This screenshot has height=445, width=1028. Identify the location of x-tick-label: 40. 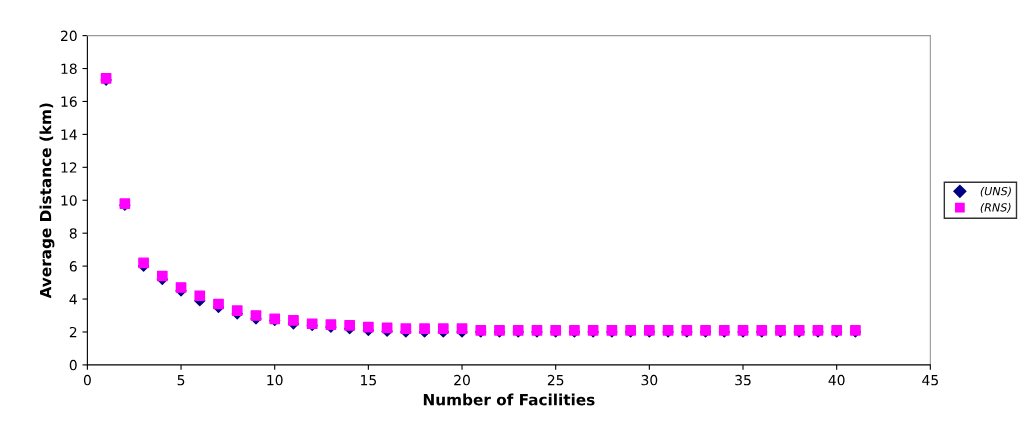
(836, 380).